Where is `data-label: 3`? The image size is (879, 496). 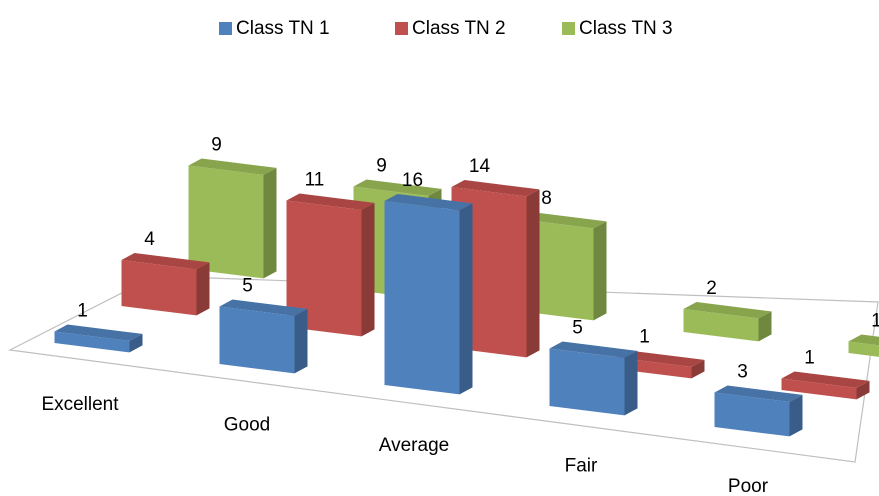
data-label: 3 is located at coordinates (742, 372).